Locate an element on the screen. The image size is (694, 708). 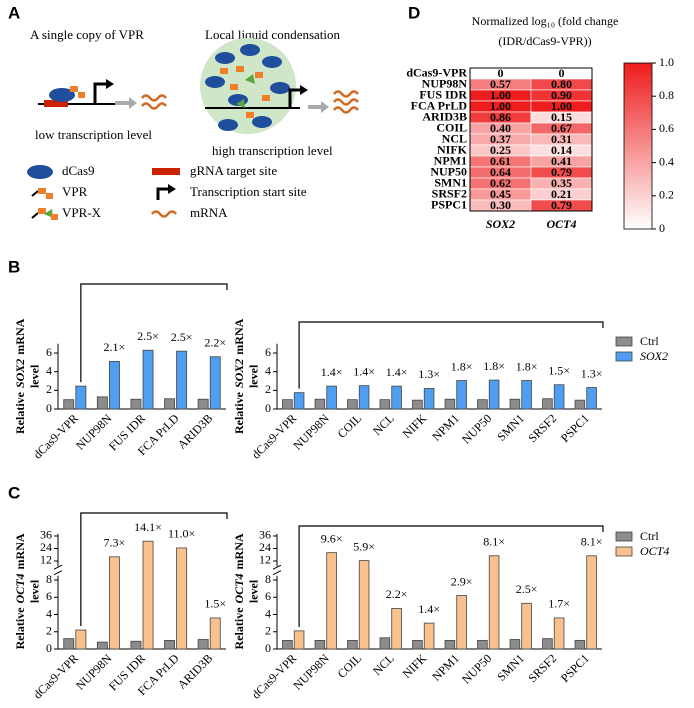
cell-label: 0.15 is located at coordinates (561, 117).